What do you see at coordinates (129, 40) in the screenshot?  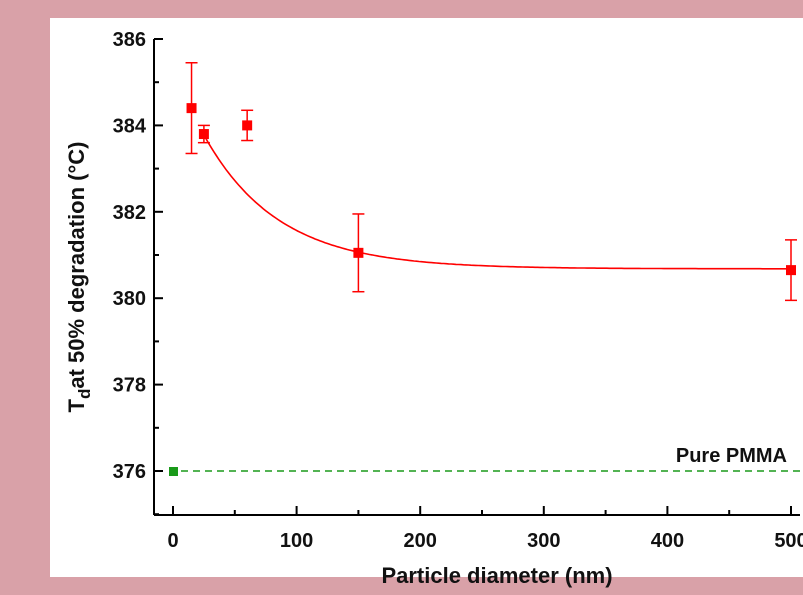 I see `y-tick-label: 386` at bounding box center [129, 40].